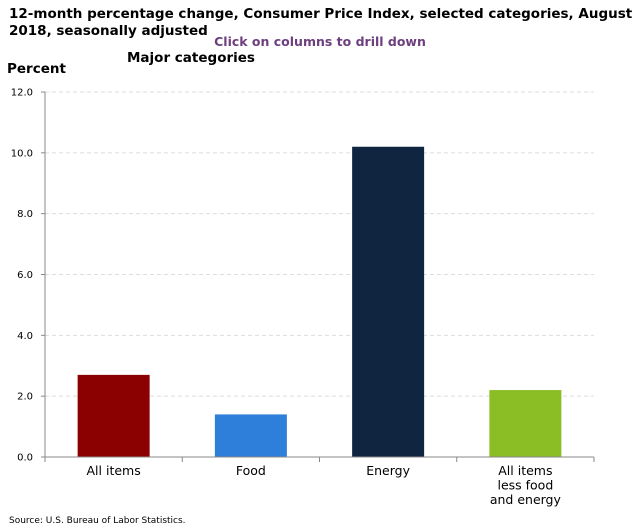 This screenshot has height=530, width=640. I want to click on y-tick-label: 6.0, so click(25, 275).